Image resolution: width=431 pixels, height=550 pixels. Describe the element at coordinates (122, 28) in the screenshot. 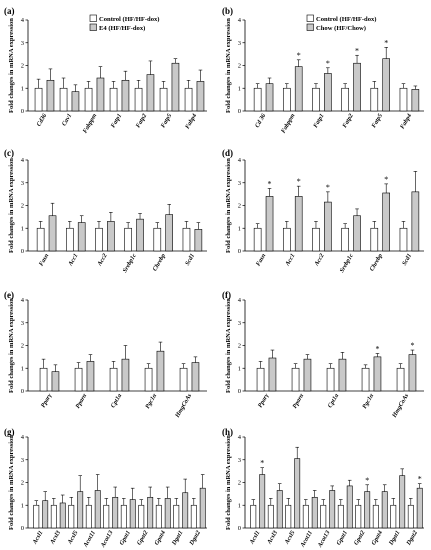

I see `legend-label: E4 (HF/HF-dox)` at that location.